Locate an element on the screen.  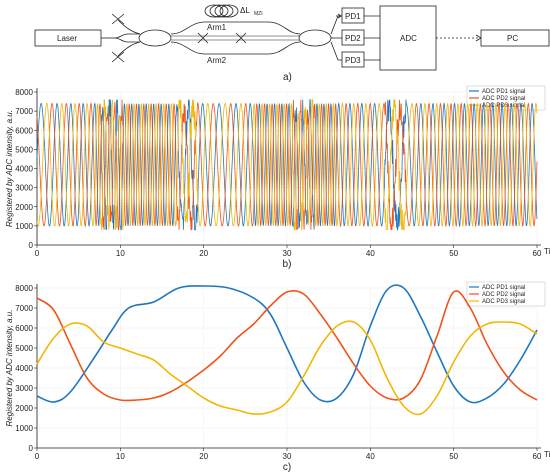
pd2-box is located at coordinates (353, 37).